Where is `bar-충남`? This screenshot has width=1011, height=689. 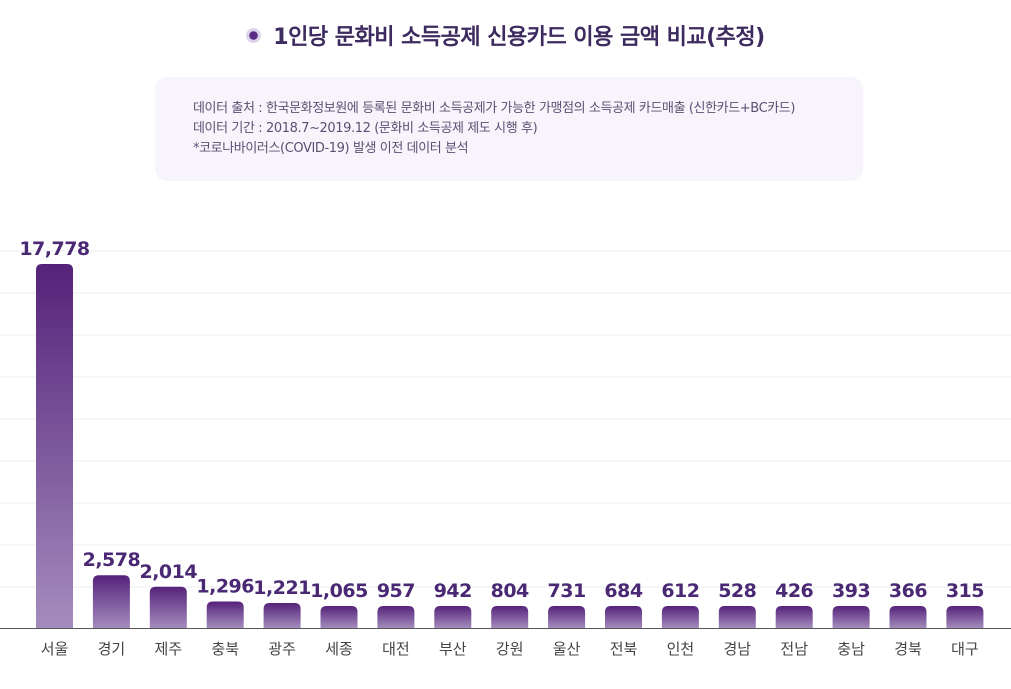 bar-충남 is located at coordinates (851, 617).